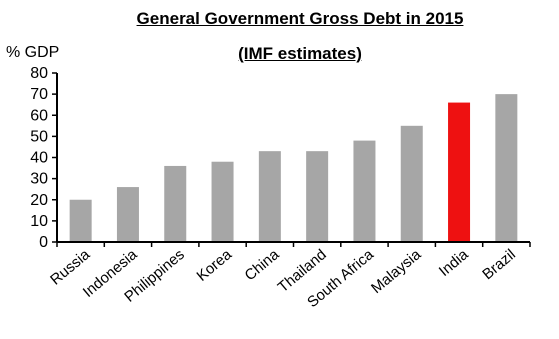 The width and height of the screenshot is (559, 339). What do you see at coordinates (364, 191) in the screenshot?
I see `bar-south-africa` at bounding box center [364, 191].